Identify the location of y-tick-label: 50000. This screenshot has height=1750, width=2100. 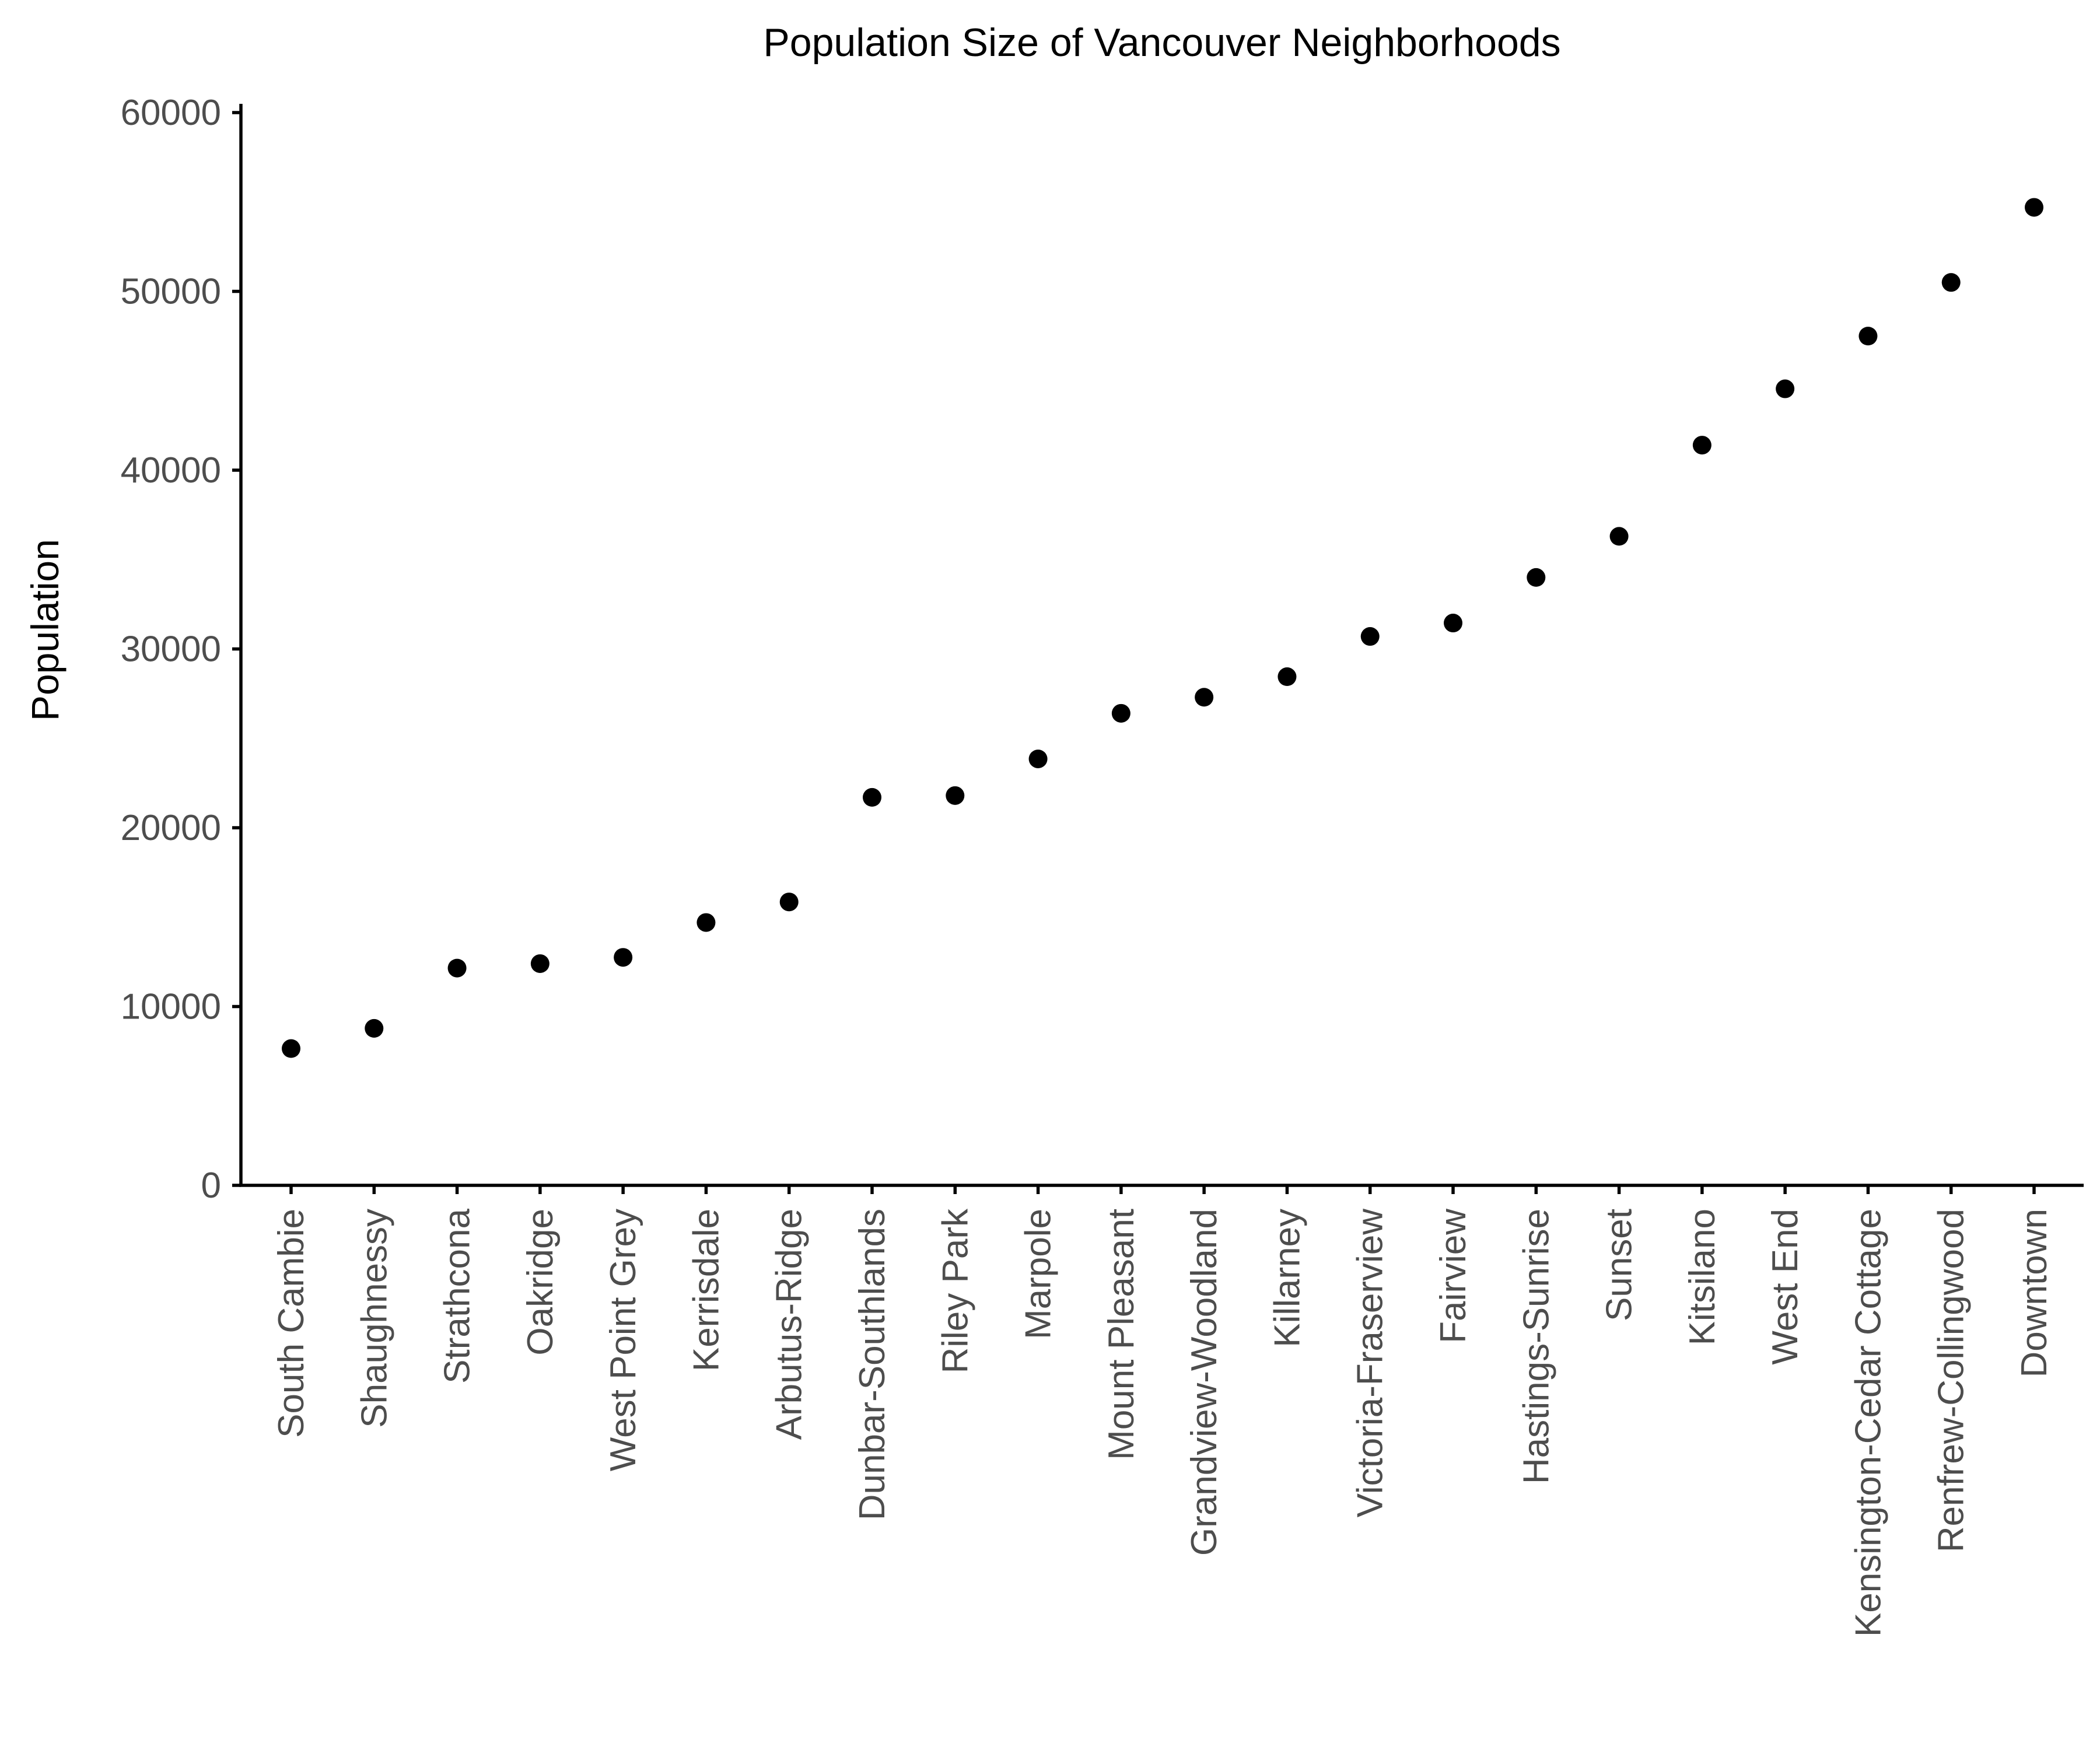
(171, 292).